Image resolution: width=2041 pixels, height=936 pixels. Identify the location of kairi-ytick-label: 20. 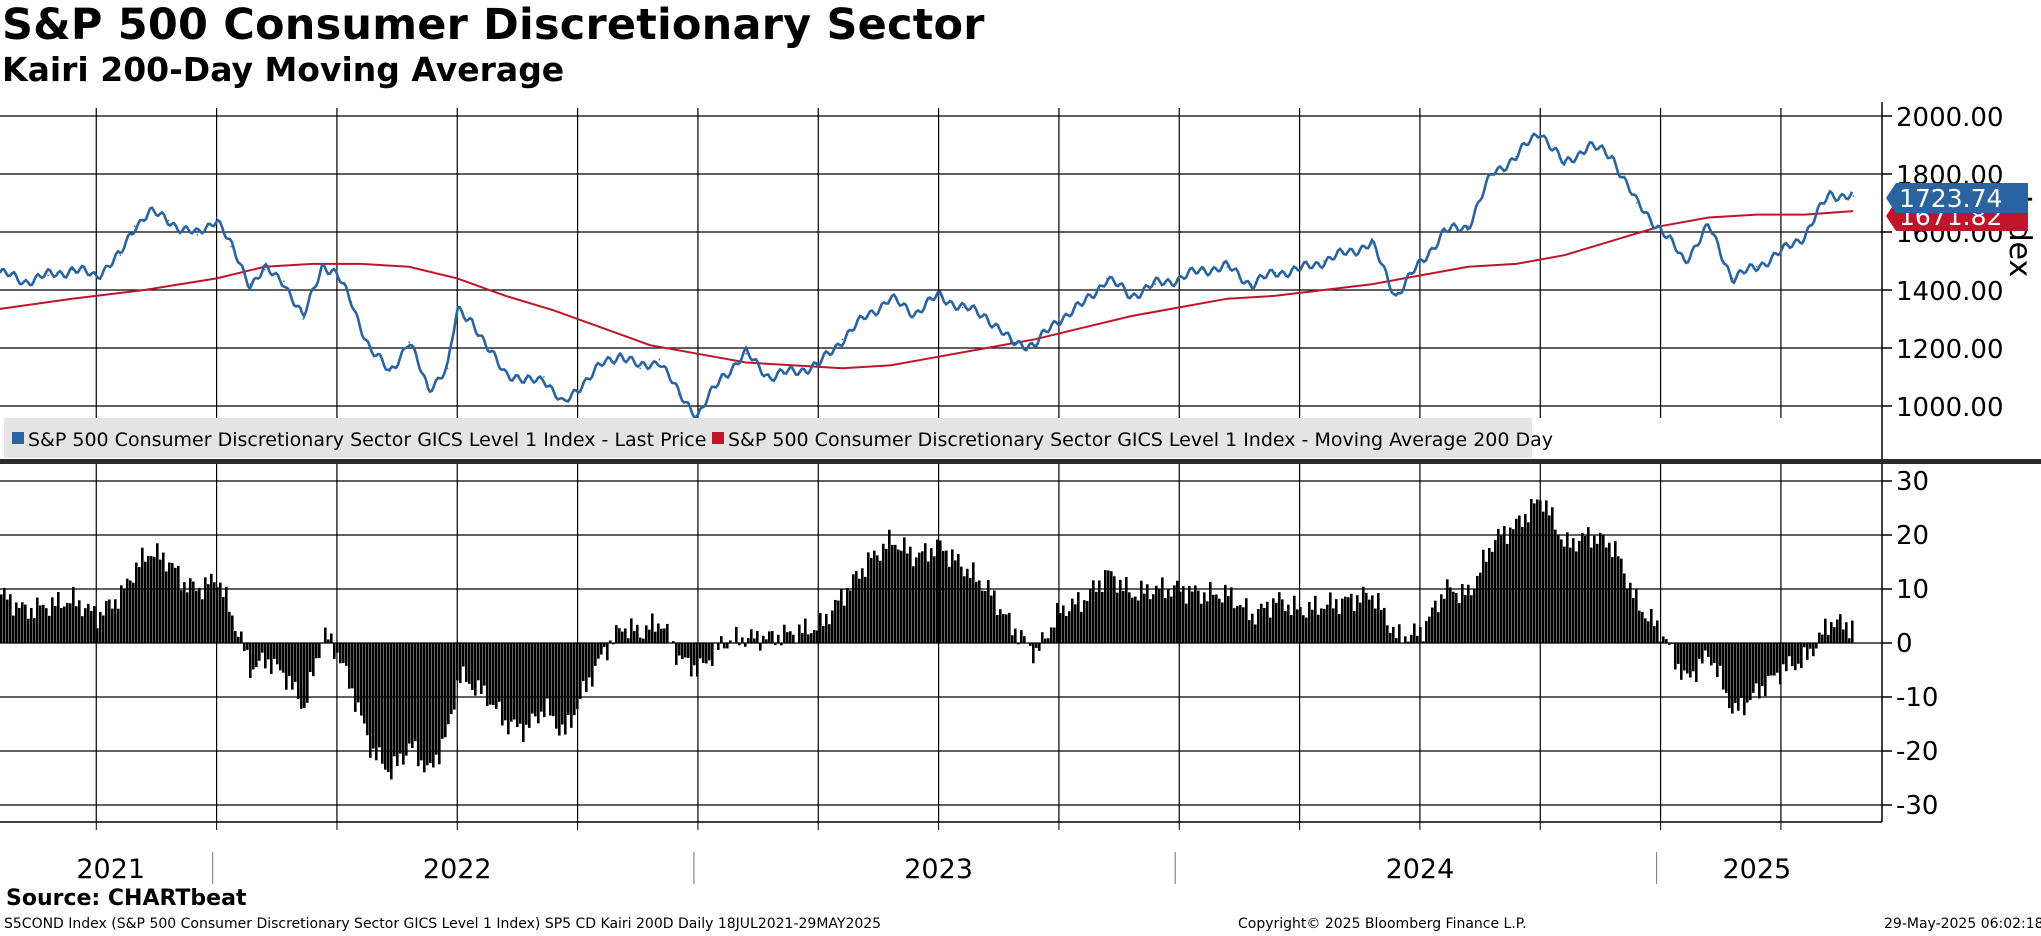
(1912, 536).